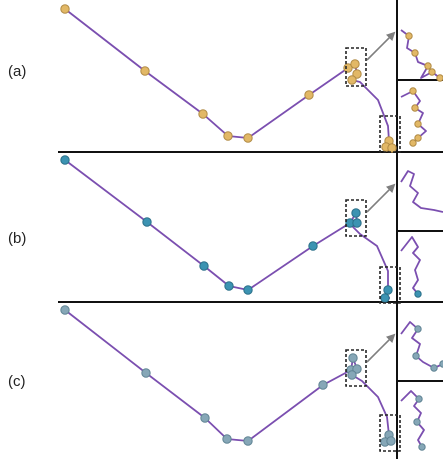 The image size is (443, 459). I want to click on panel-label: (b), so click(17, 238).